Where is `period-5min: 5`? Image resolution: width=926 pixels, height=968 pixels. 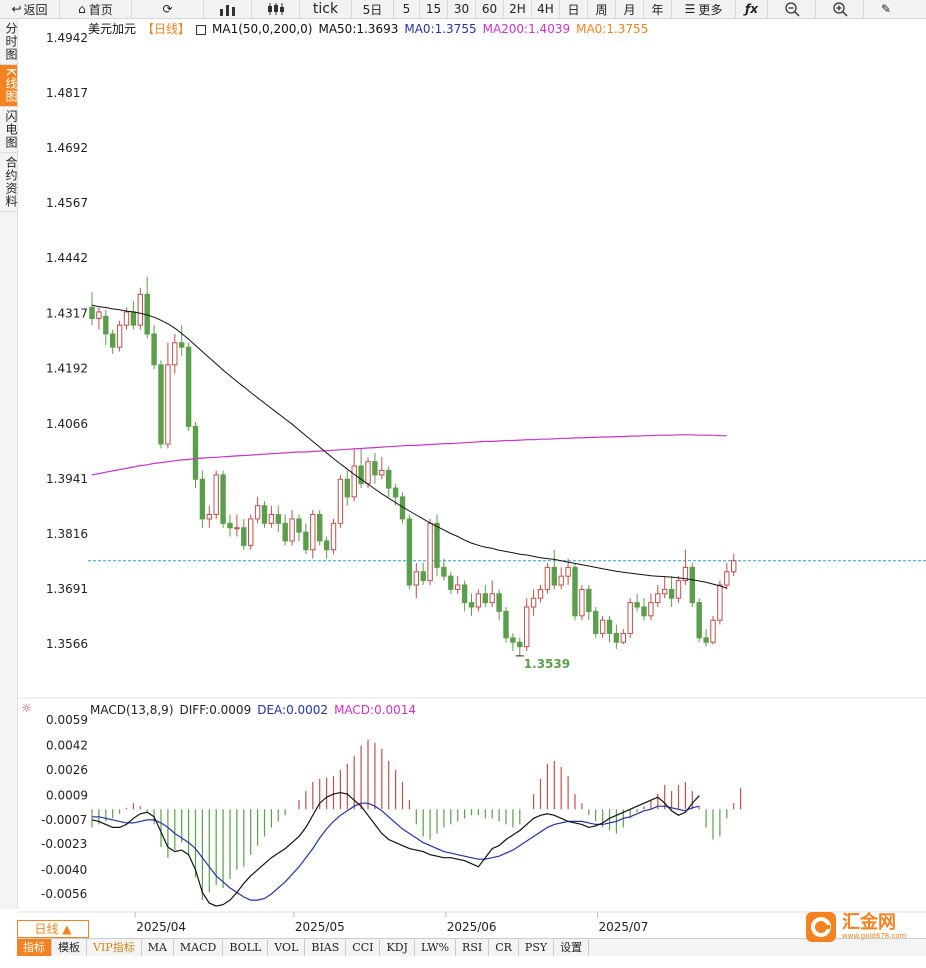
period-5min: 5 is located at coordinates (407, 9).